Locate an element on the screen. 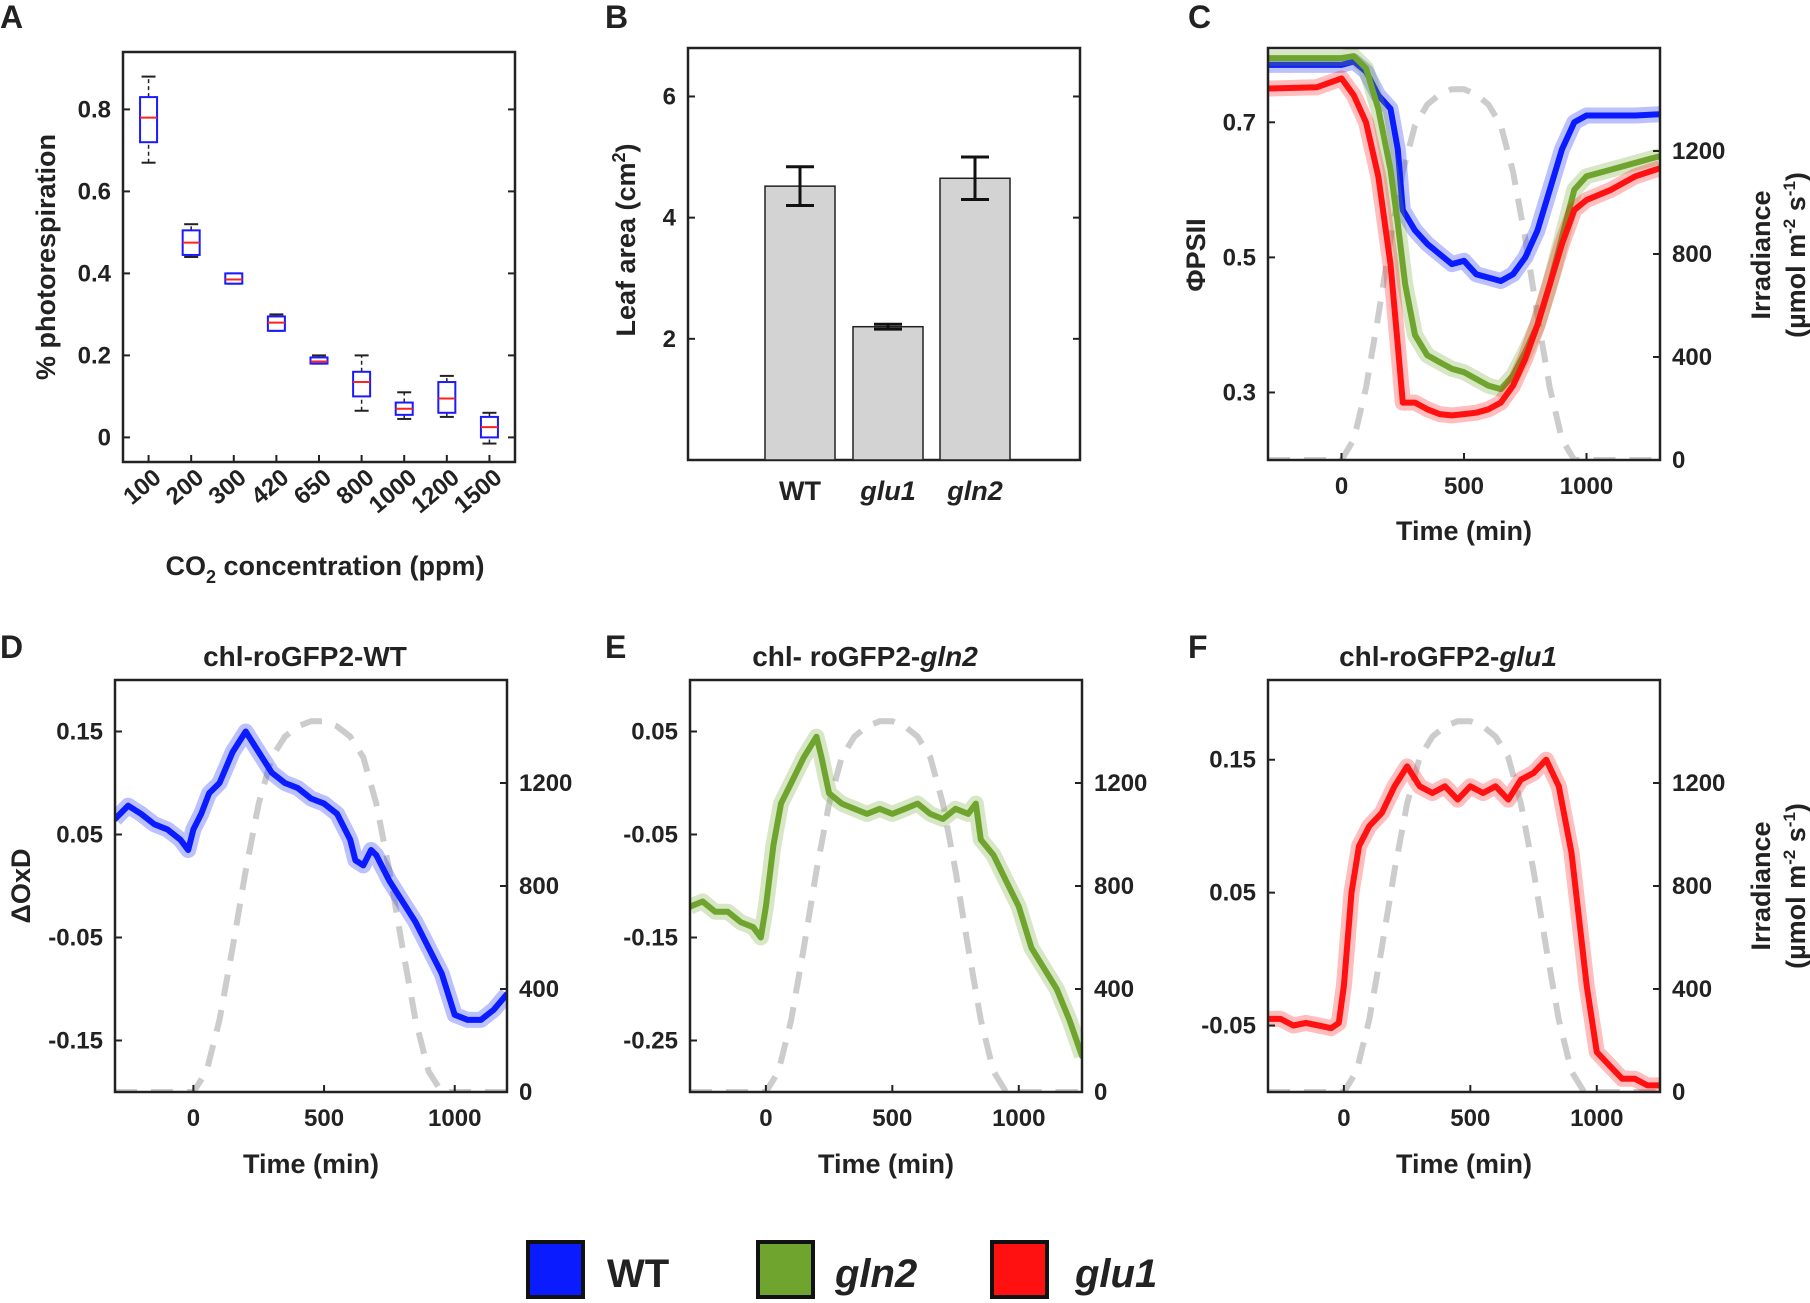  panel-c-y2-label-line2: (µmol m-2 s-1) is located at coordinates (1795, 255).